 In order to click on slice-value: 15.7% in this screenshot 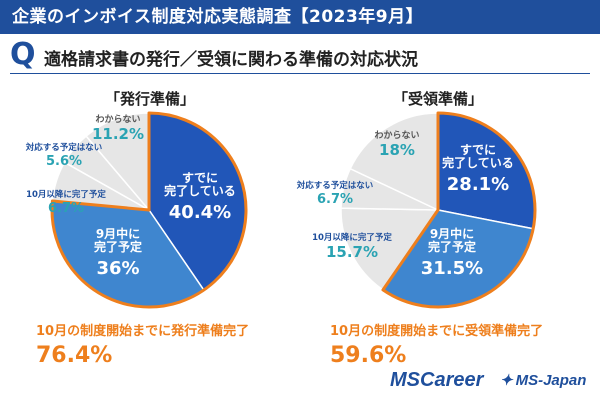, I will do `click(352, 252)`.